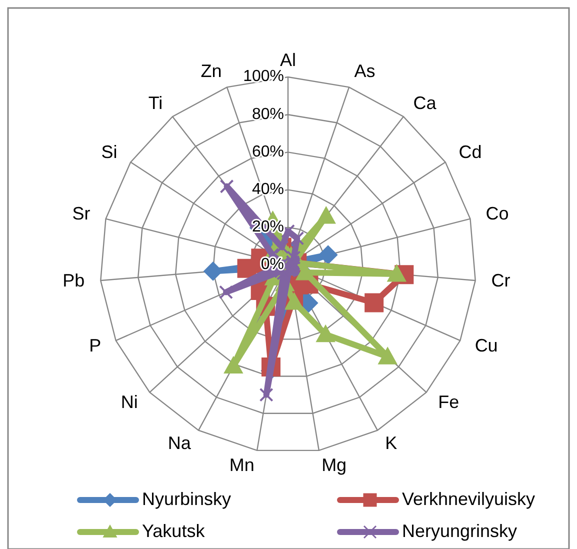 The image size is (577, 549). Describe the element at coordinates (460, 530) in the screenshot. I see `legend-label: Neryungrinsky` at that location.